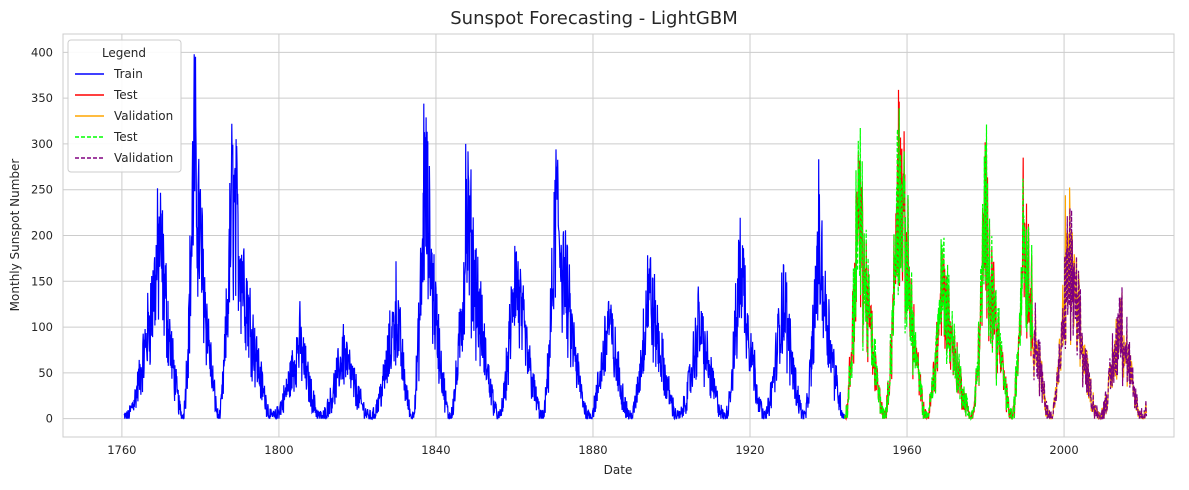 This screenshot has width=1189, height=490. What do you see at coordinates (278, 450) in the screenshot?
I see `x-tick-label: 1800` at bounding box center [278, 450].